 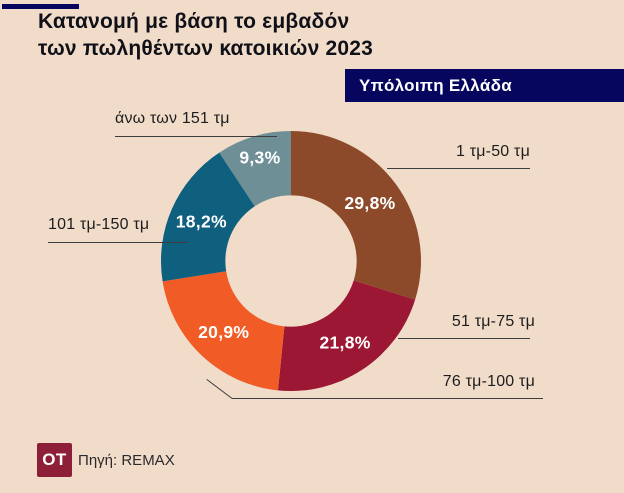 I want to click on callout-label-101-150: 101 τμ-150 τμ, so click(x=99, y=224).